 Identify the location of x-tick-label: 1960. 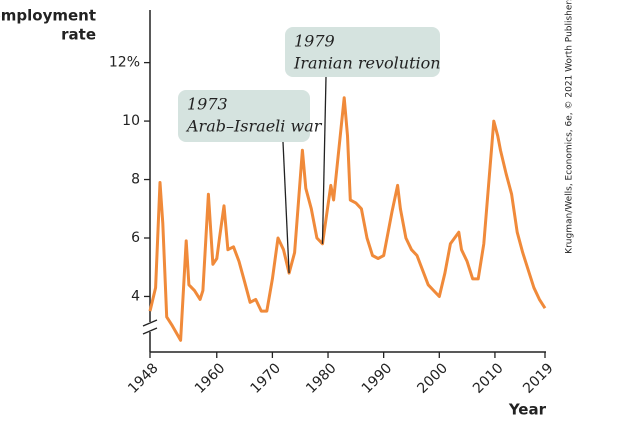
(210, 378).